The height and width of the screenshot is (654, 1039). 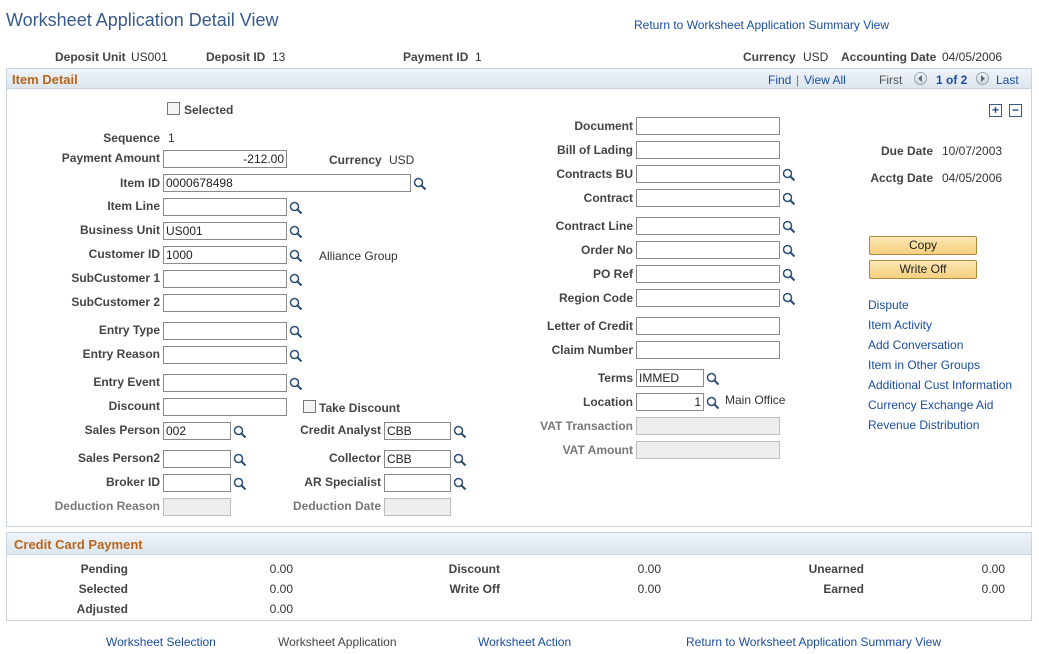 I want to click on add-conversation-link: Add Conversation, so click(x=916, y=345).